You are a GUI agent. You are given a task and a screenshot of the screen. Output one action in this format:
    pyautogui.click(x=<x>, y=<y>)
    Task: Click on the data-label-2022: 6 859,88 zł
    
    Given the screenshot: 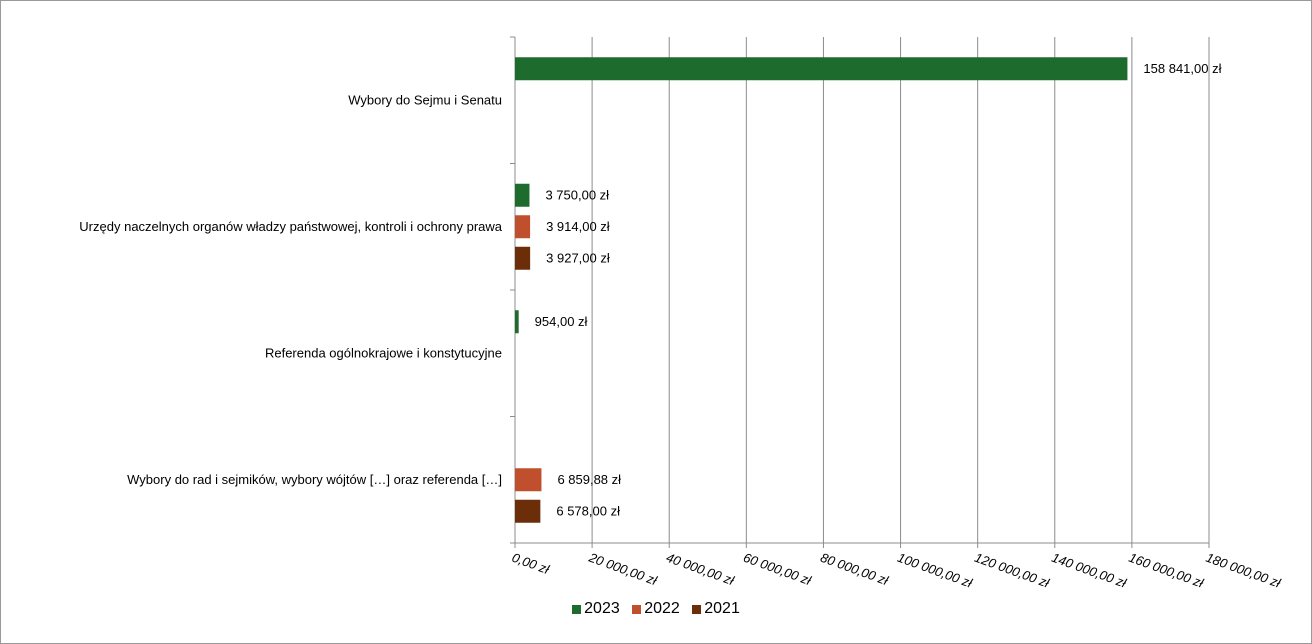 What is the action you would take?
    pyautogui.click(x=589, y=479)
    